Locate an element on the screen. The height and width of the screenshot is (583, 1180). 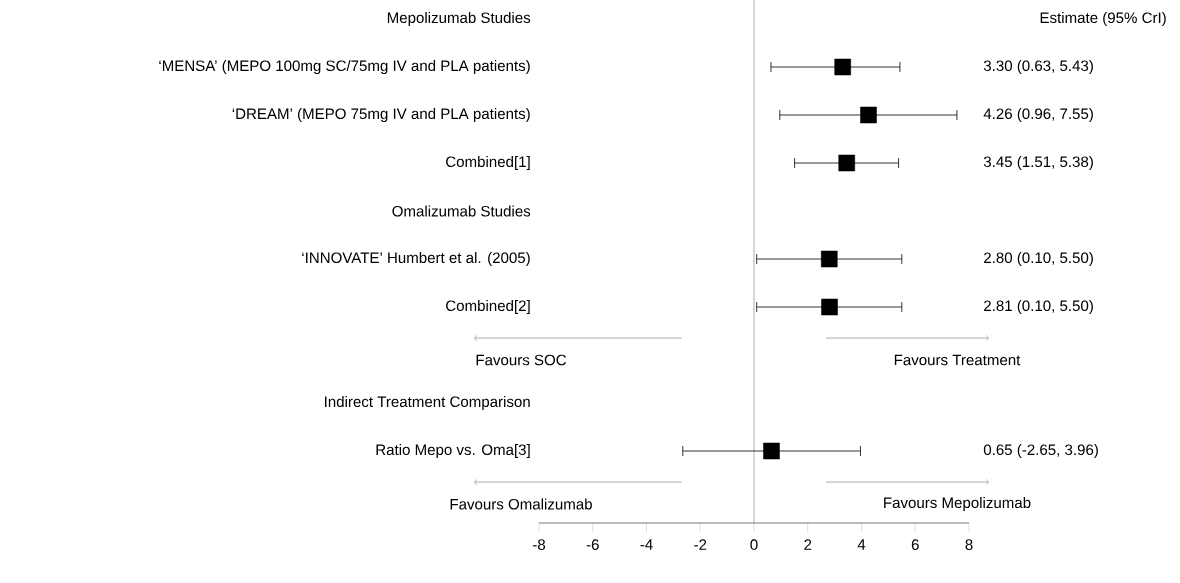
y-tick-label: Mepolizumab Studies is located at coordinates (459, 19).